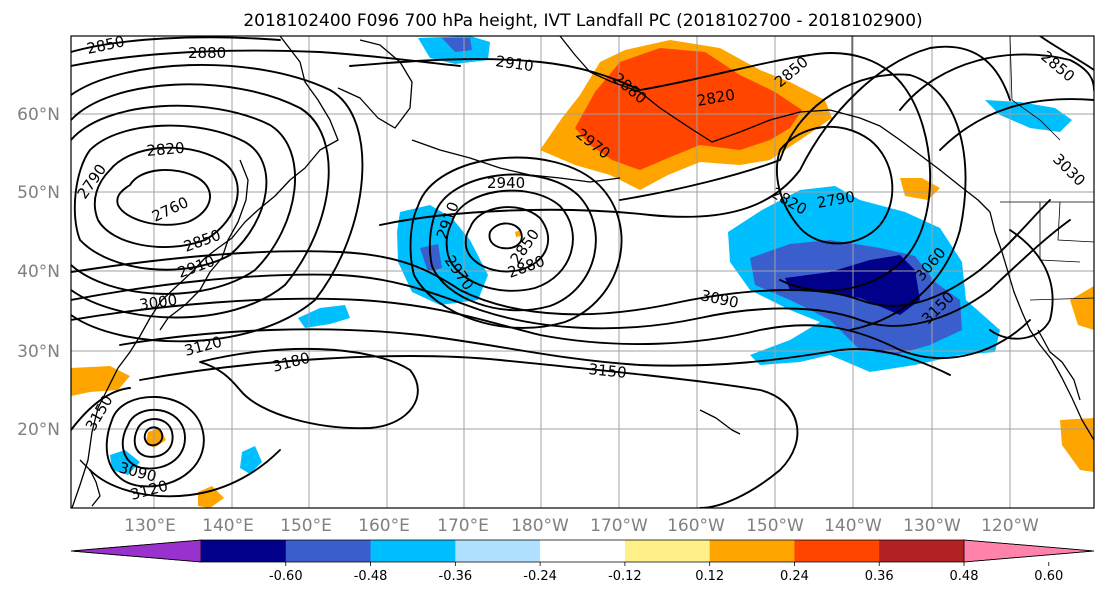  I want to click on ivt-orange-se, so click(1077, 445).